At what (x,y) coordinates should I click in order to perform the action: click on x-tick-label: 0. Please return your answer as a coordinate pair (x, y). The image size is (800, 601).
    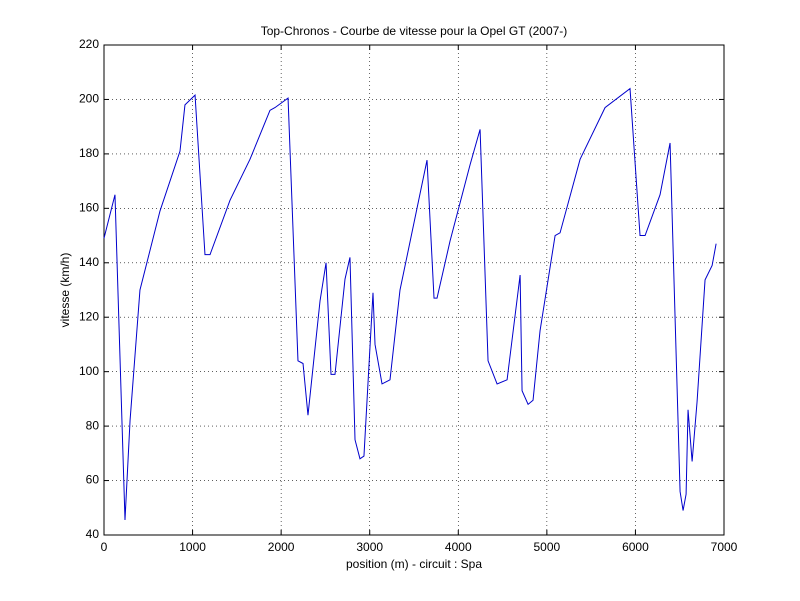
    Looking at the image, I should click on (104, 547).